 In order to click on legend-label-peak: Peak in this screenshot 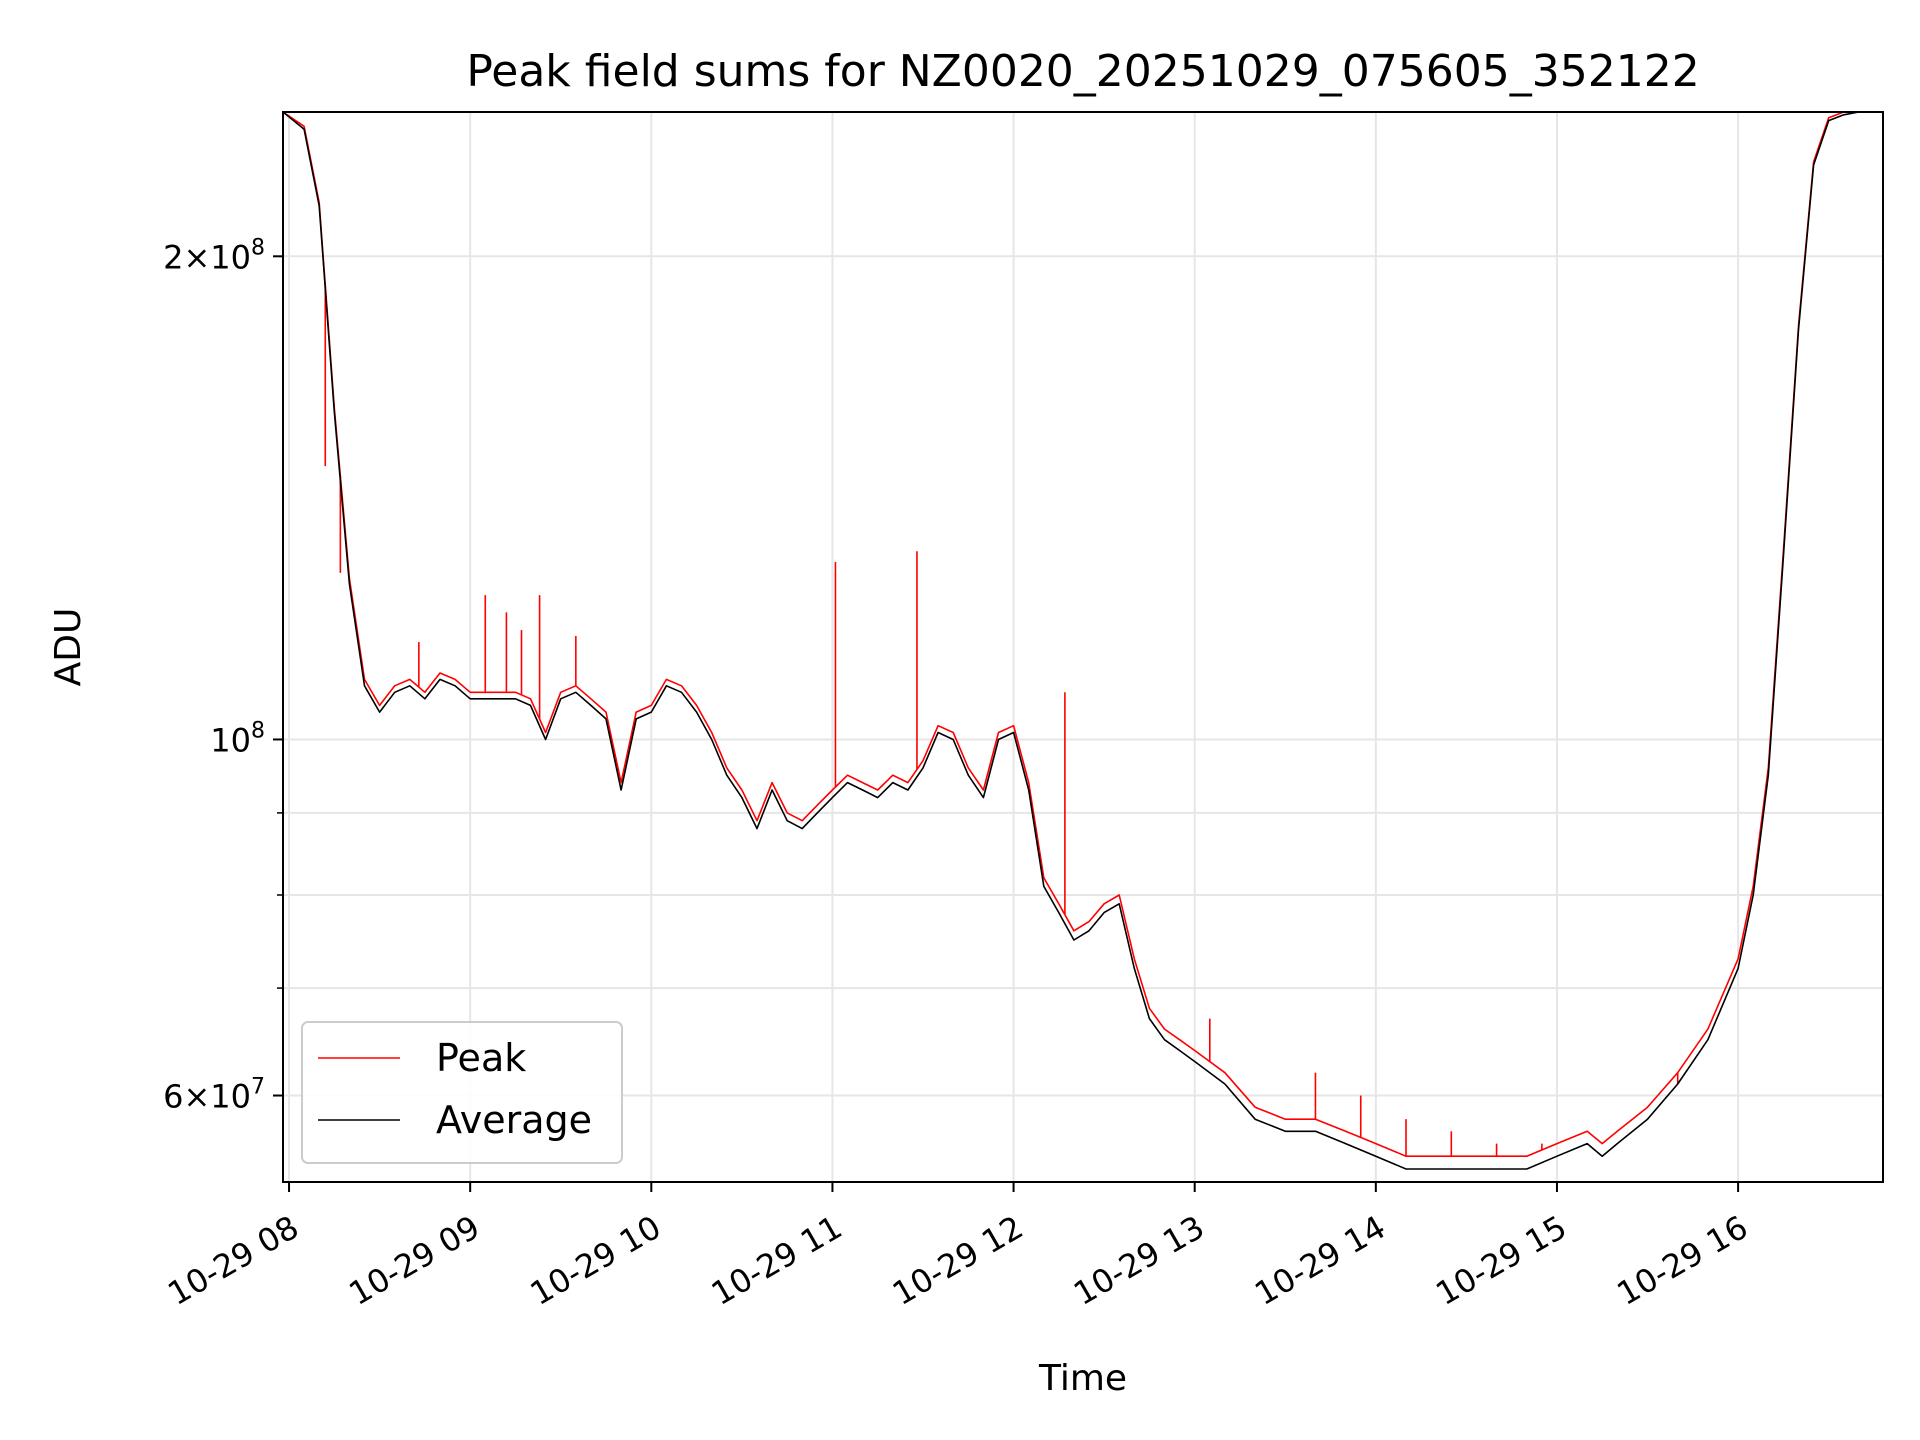, I will do `click(481, 1058)`.